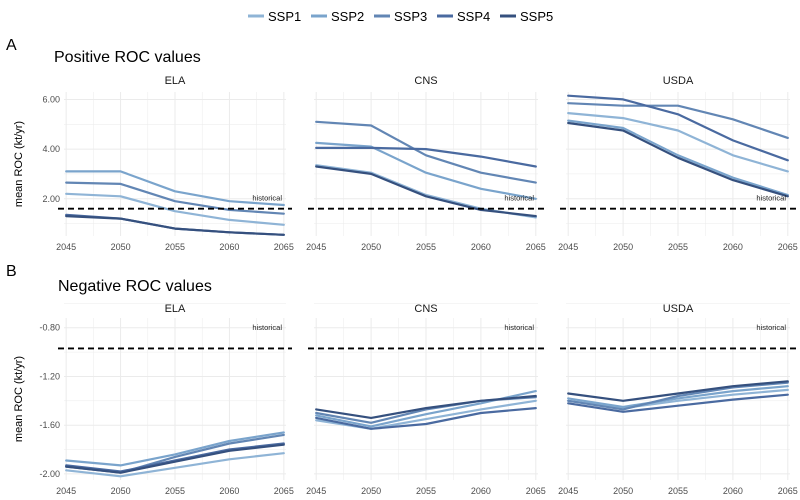 The image size is (800, 500). I want to click on panel-tag-b: B, so click(11, 271).